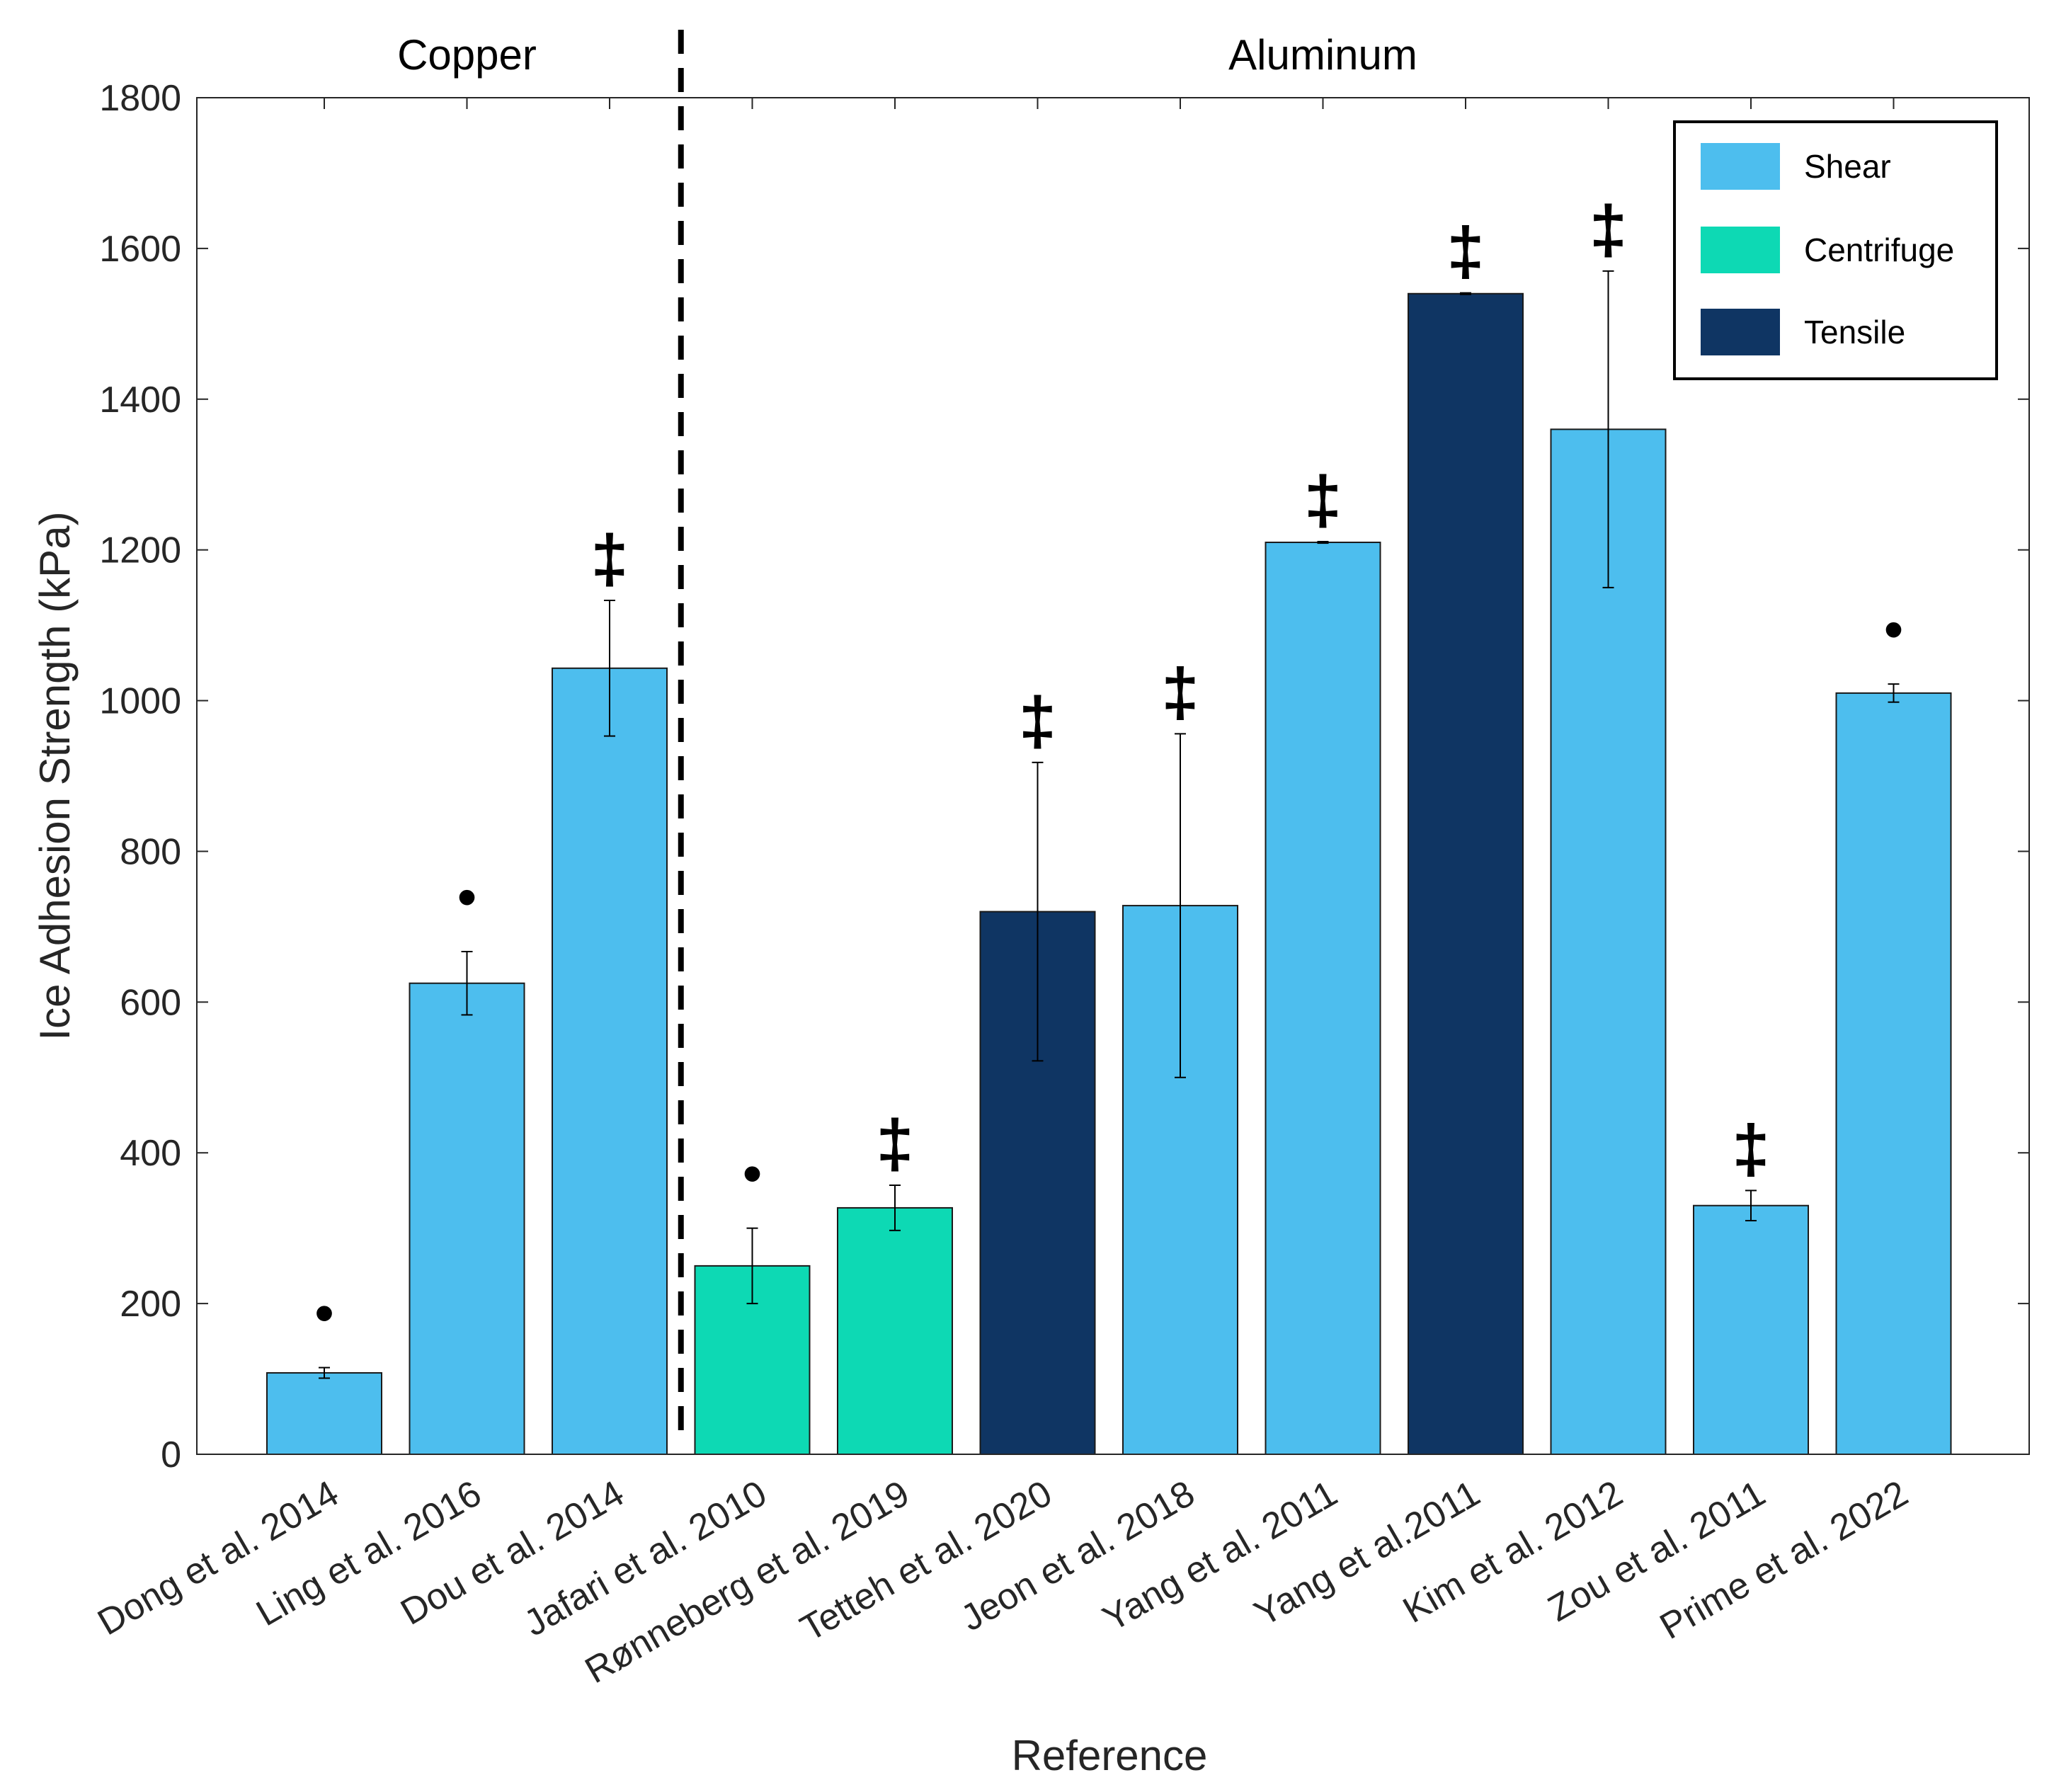  What do you see at coordinates (140, 400) in the screenshot?
I see `y-tick-label-1400: 1400` at bounding box center [140, 400].